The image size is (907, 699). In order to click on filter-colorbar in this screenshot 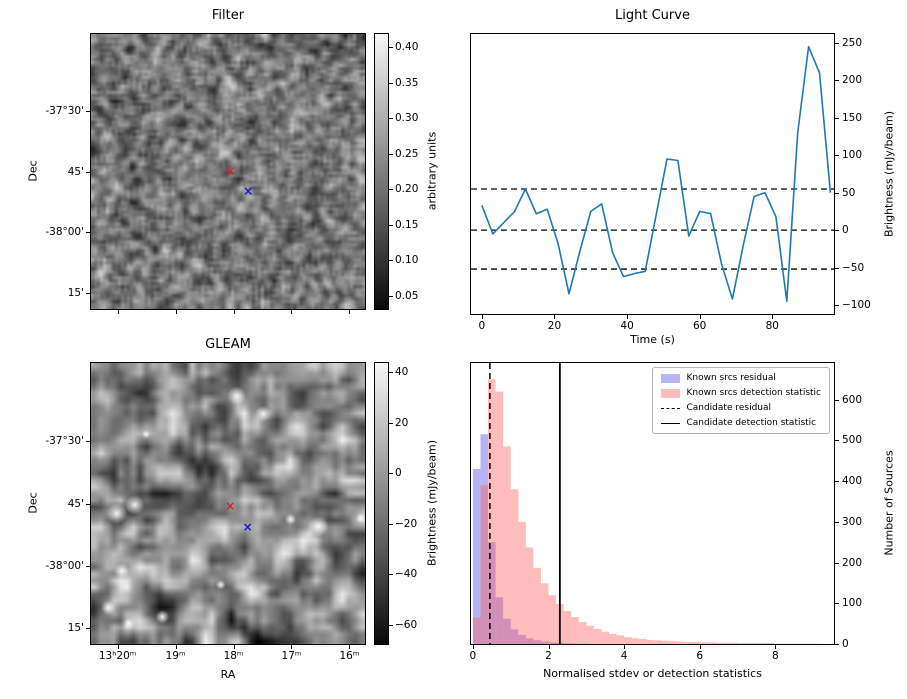, I will do `click(381, 171)`.